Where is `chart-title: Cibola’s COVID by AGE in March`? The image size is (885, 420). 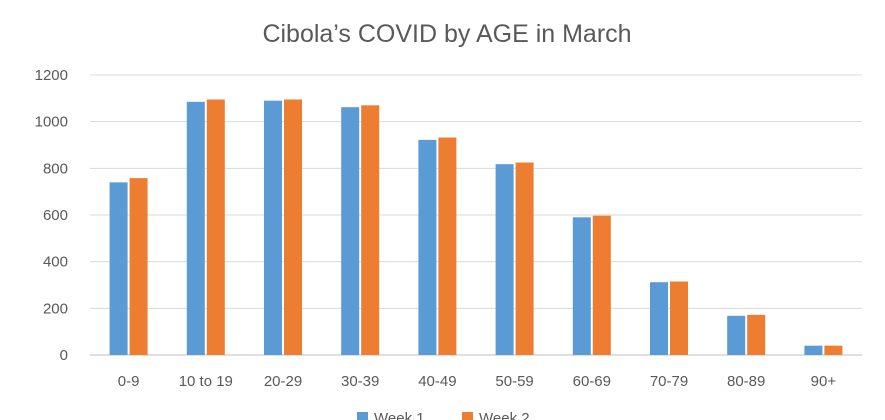
chart-title: Cibola’s COVID by AGE in March is located at coordinates (446, 34).